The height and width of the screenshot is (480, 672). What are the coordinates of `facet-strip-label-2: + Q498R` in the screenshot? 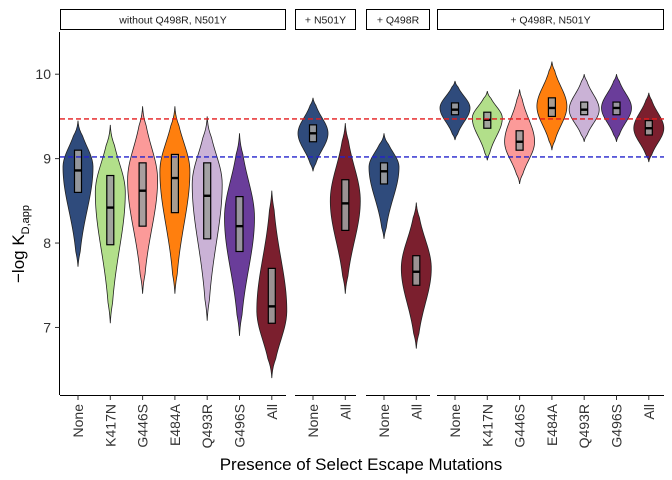 It's located at (398, 21).